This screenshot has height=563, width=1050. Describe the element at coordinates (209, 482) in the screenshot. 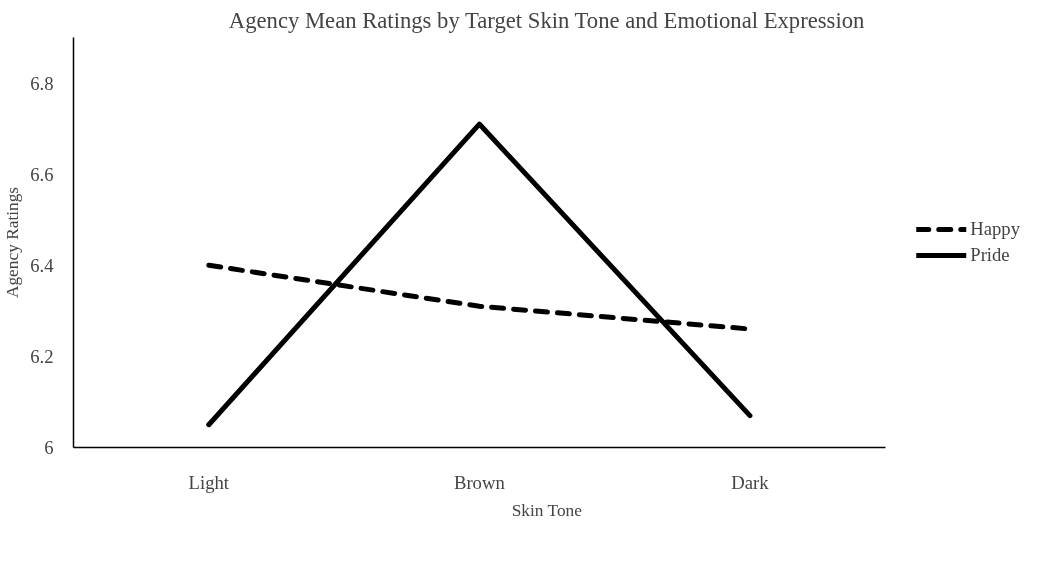

I see `x-tick-label: Light` at that location.